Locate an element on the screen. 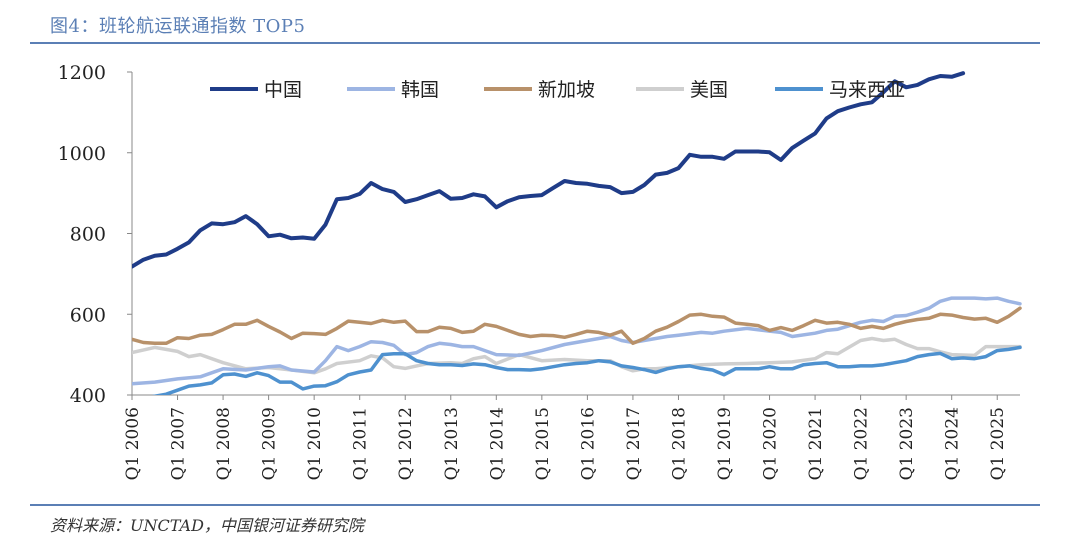 The image size is (1080, 555). x-tick-label: Q1 2006 is located at coordinates (133, 443).